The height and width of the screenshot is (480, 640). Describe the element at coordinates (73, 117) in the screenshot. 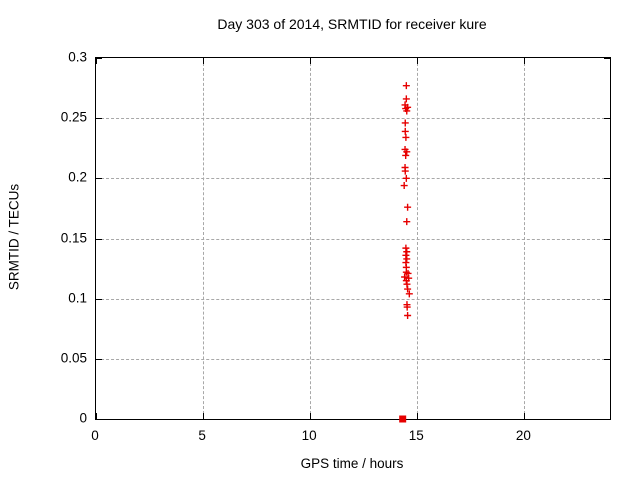

I see `y-tick-label: 0.25` at that location.